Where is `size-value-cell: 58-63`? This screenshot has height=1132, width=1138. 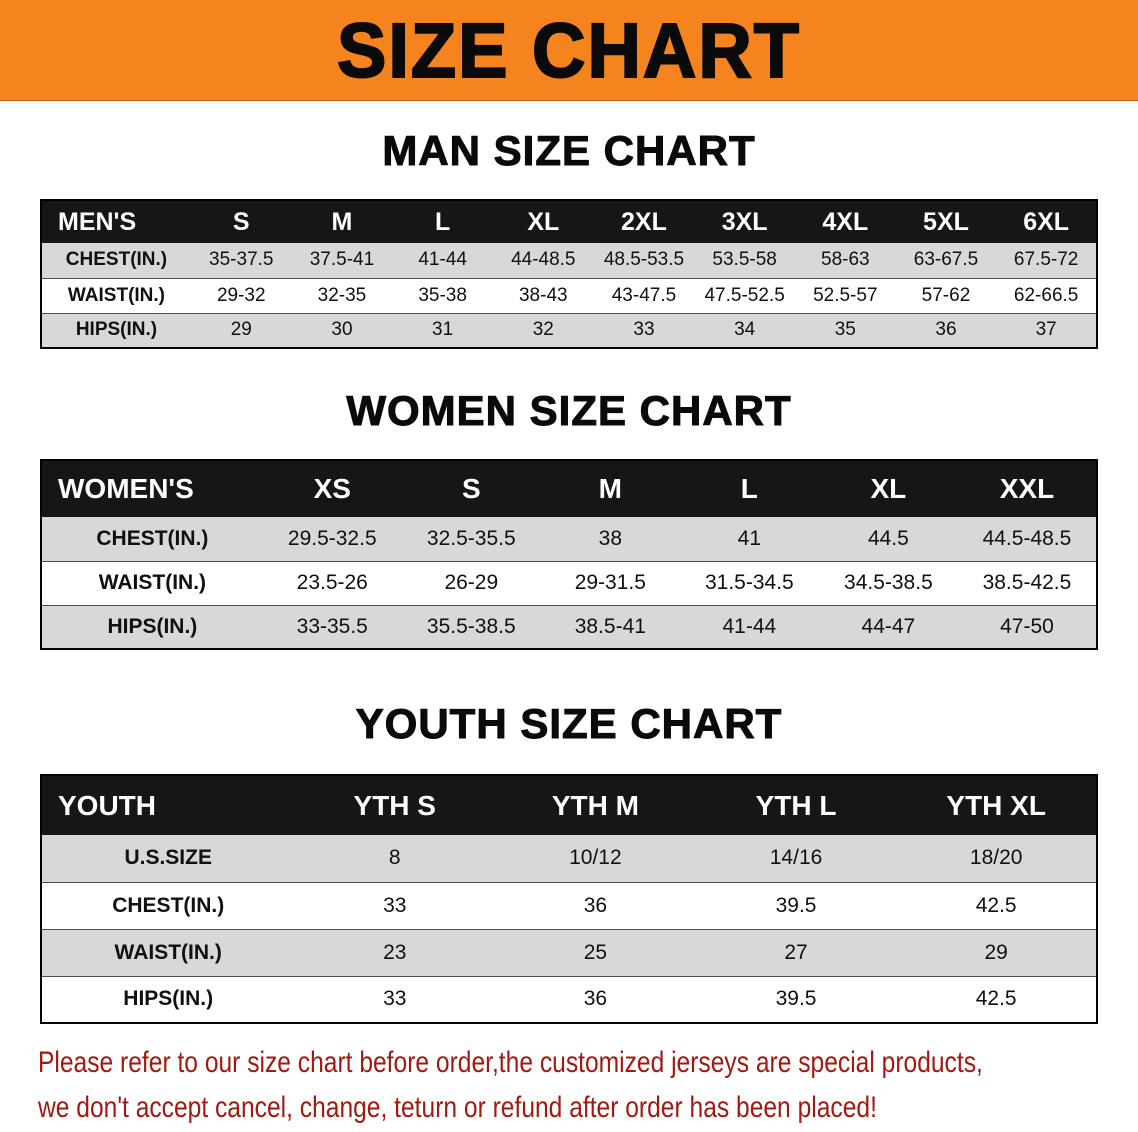 size-value-cell: 58-63 is located at coordinates (845, 260).